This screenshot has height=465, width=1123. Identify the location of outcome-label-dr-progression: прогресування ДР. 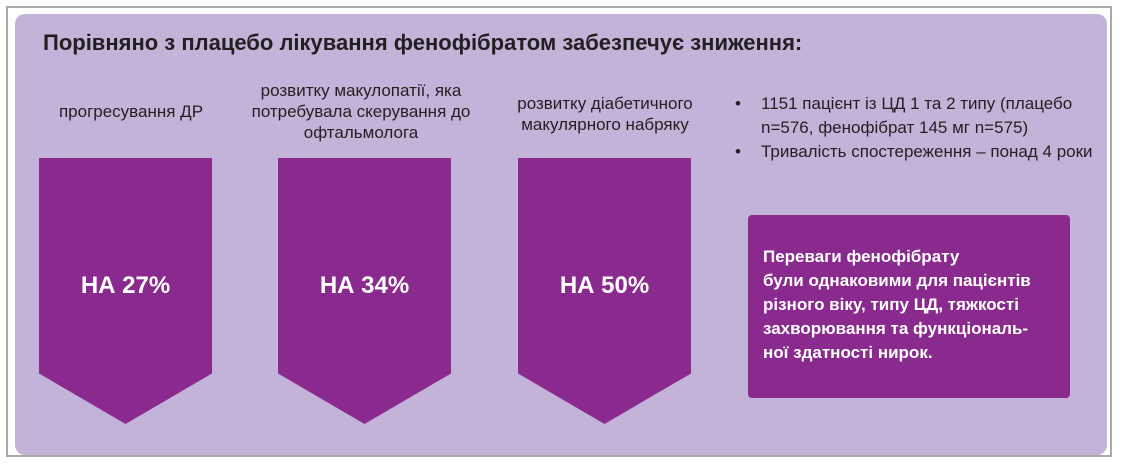
(131, 111).